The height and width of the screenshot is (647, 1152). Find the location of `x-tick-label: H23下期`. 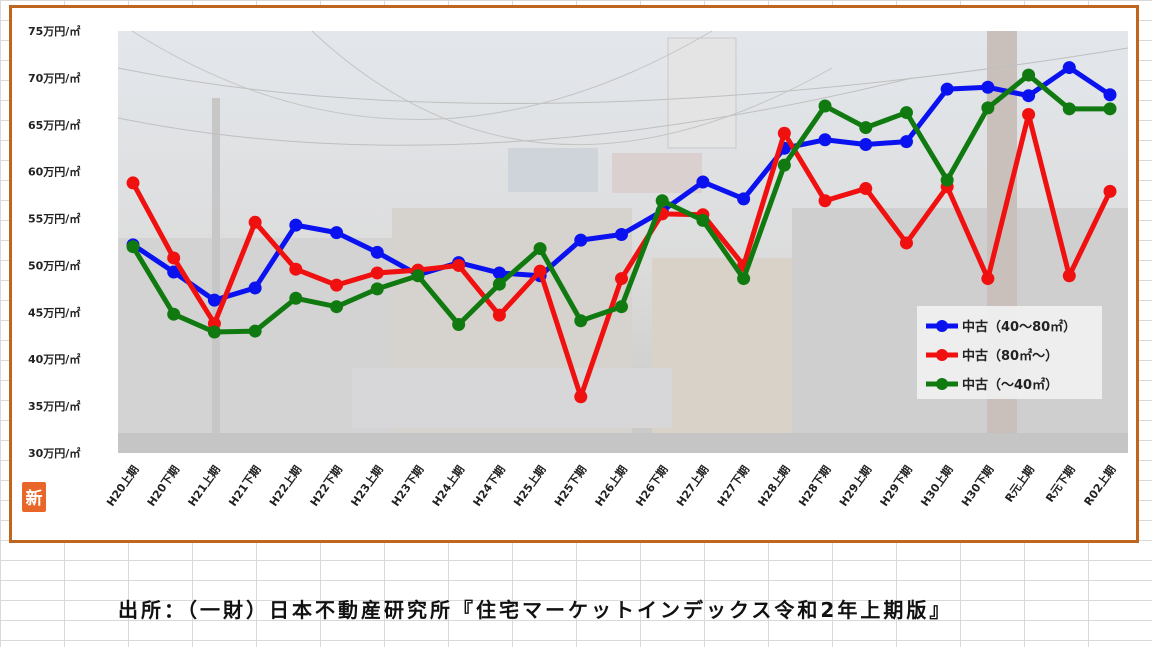

x-tick-label: H23下期 is located at coordinates (407, 486).